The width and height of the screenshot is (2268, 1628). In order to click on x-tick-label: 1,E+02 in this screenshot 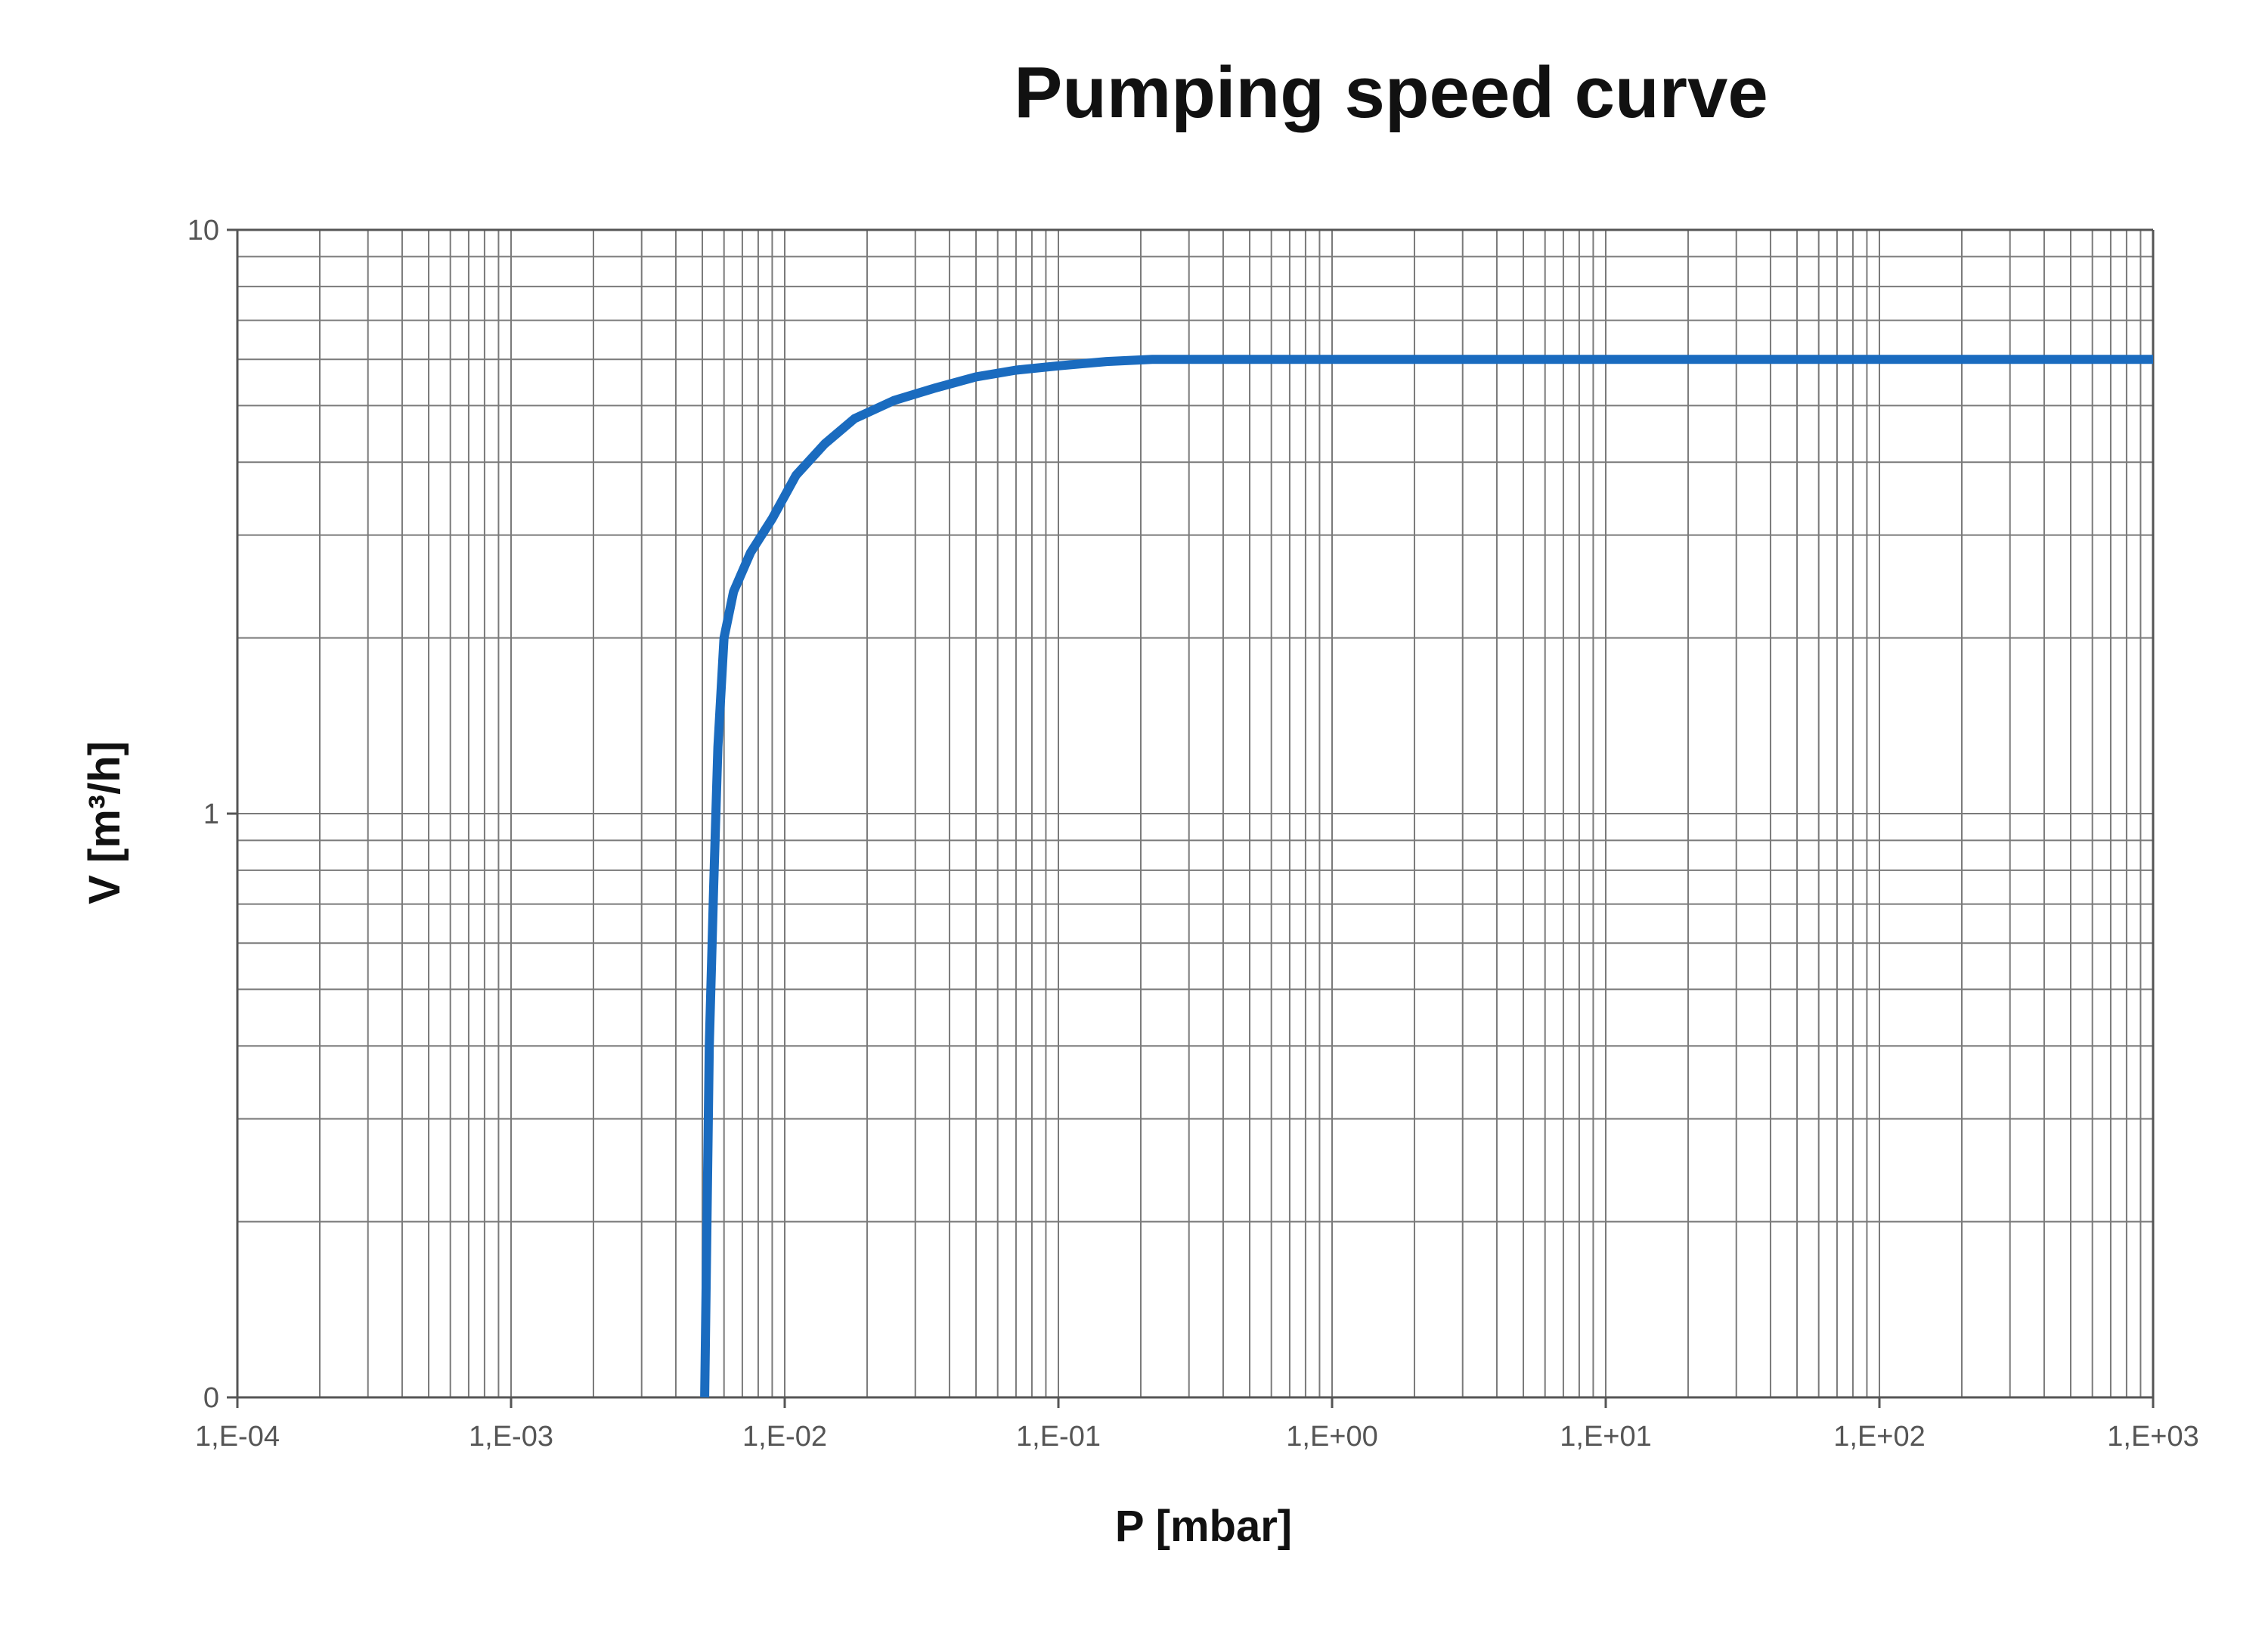, I will do `click(1880, 1437)`.